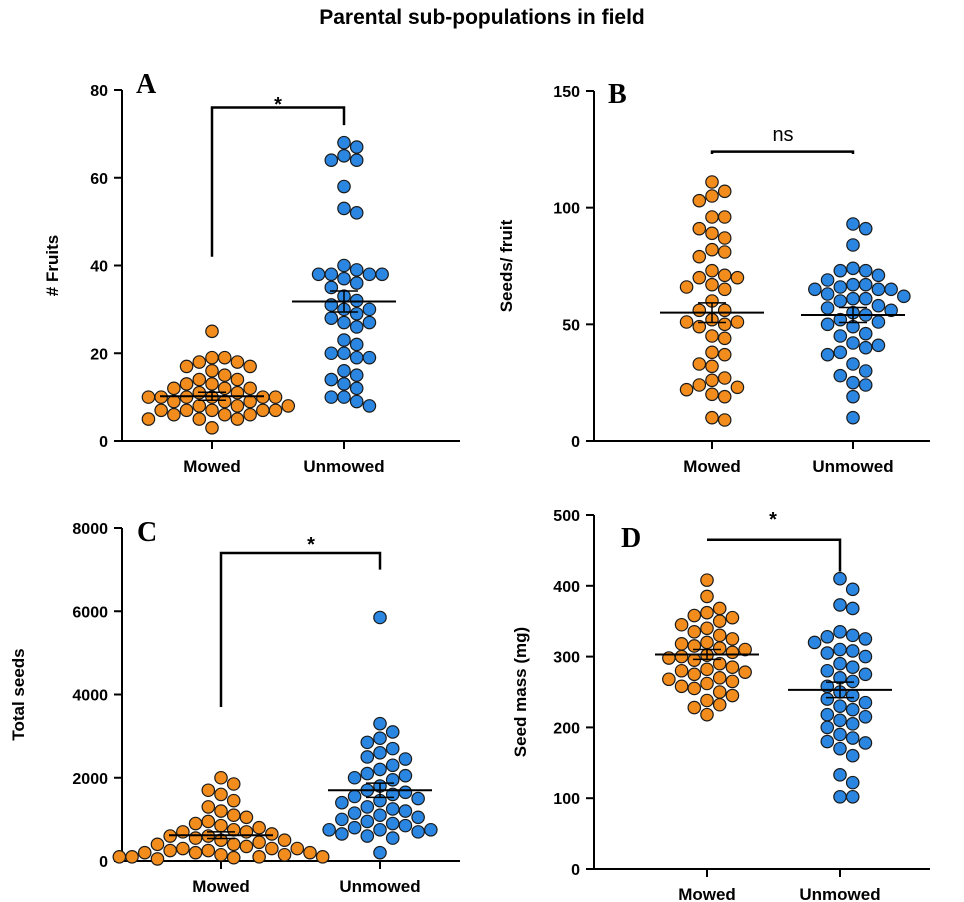 This screenshot has height=902, width=964. I want to click on y-axis-title: Seeds/ fruit, so click(506, 265).